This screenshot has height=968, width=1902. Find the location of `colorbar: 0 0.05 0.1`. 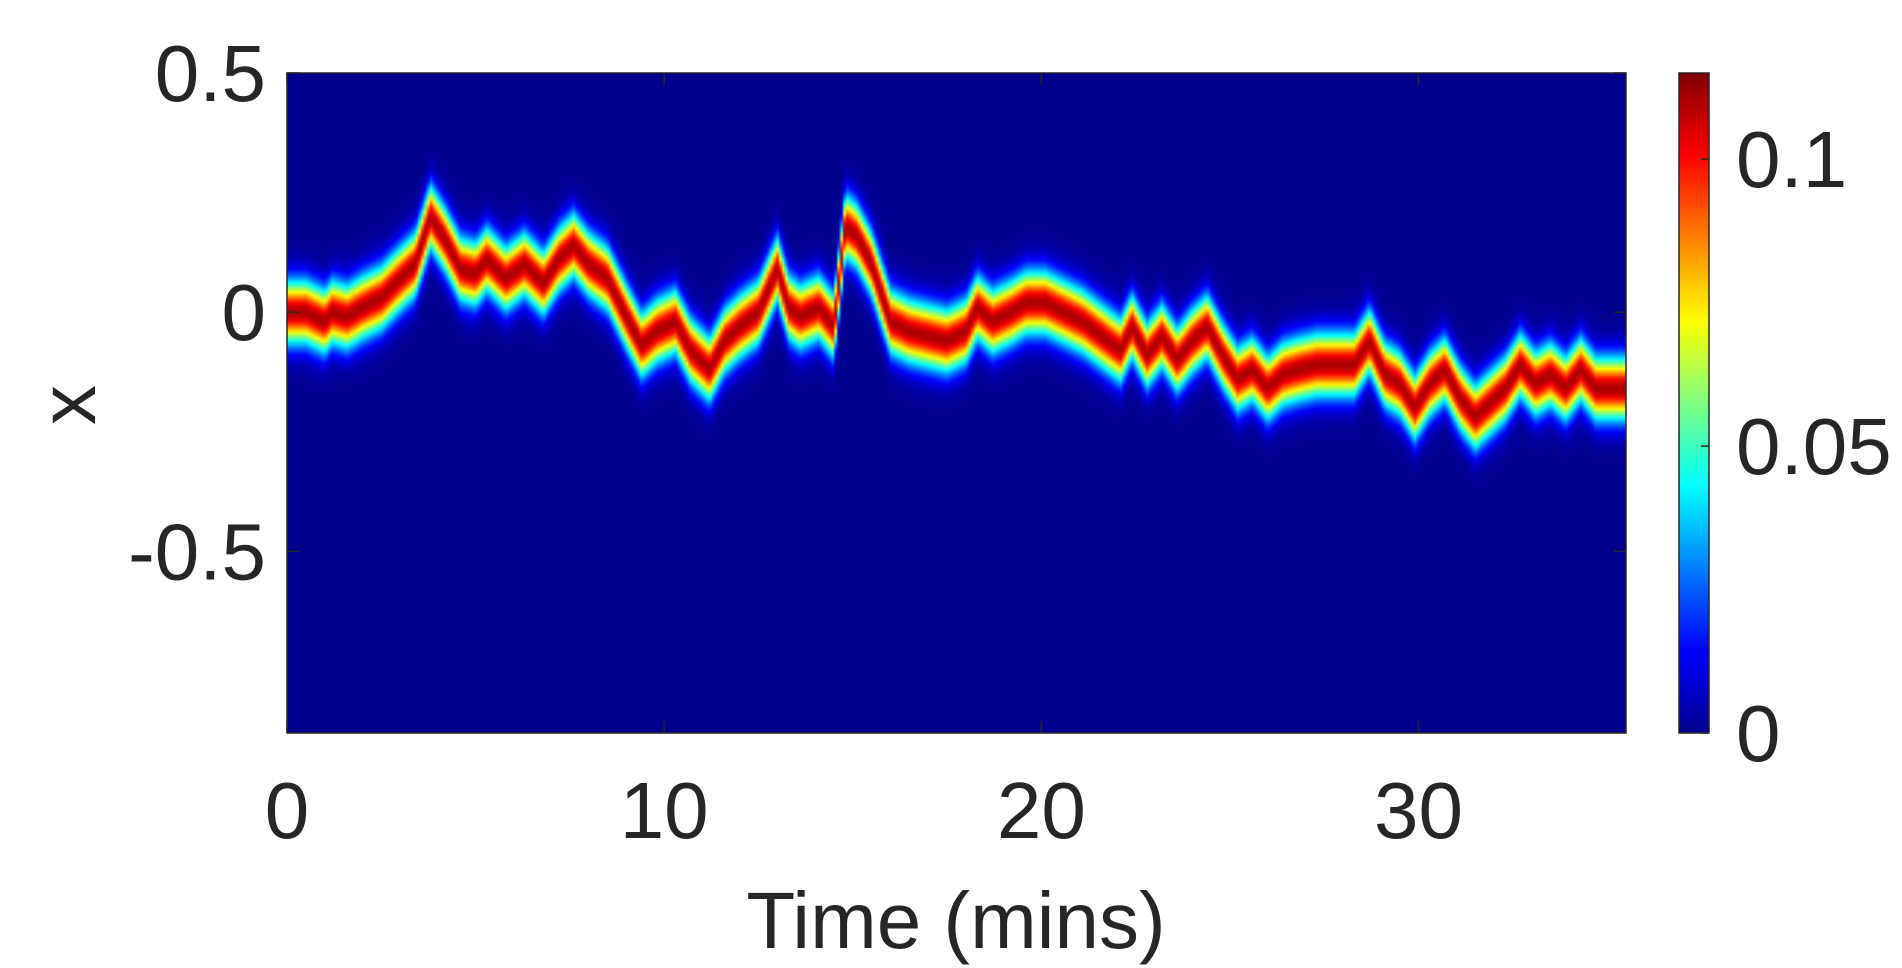

colorbar: 0 0.05 0.1 is located at coordinates (1785, 425).